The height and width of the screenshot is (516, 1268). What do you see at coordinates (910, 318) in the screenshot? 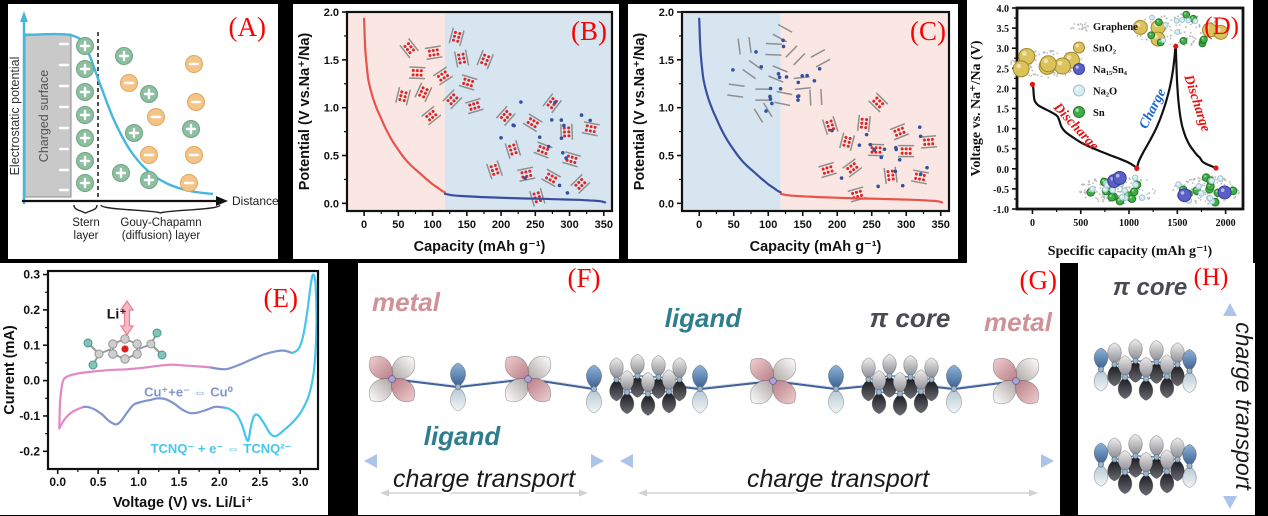
I see `pi-core-label-g: π core` at bounding box center [910, 318].